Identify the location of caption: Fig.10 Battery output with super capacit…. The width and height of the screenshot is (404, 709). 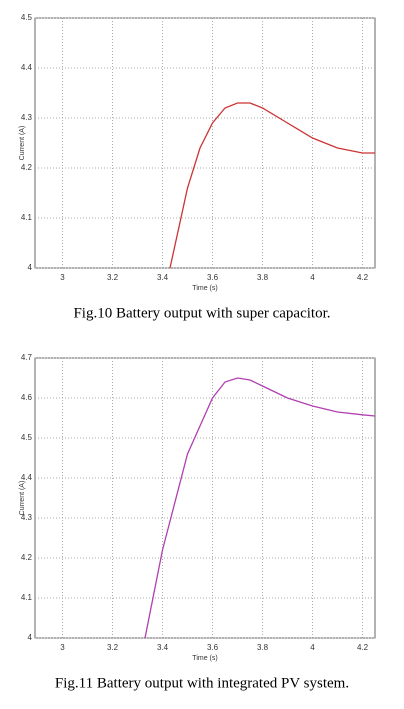
(201, 313).